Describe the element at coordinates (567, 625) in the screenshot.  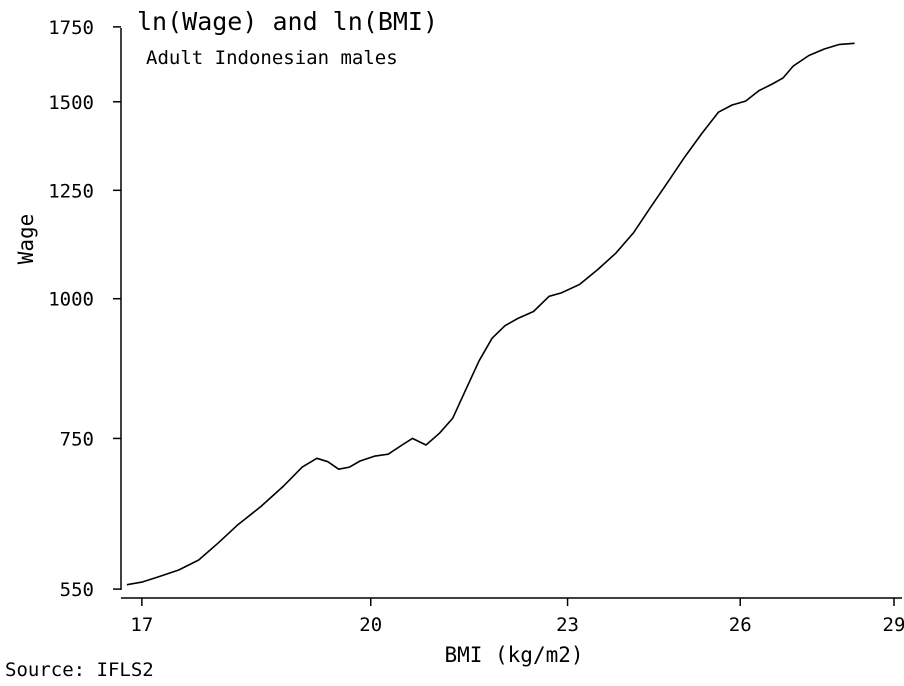
I see `x-tick-label: 23` at that location.